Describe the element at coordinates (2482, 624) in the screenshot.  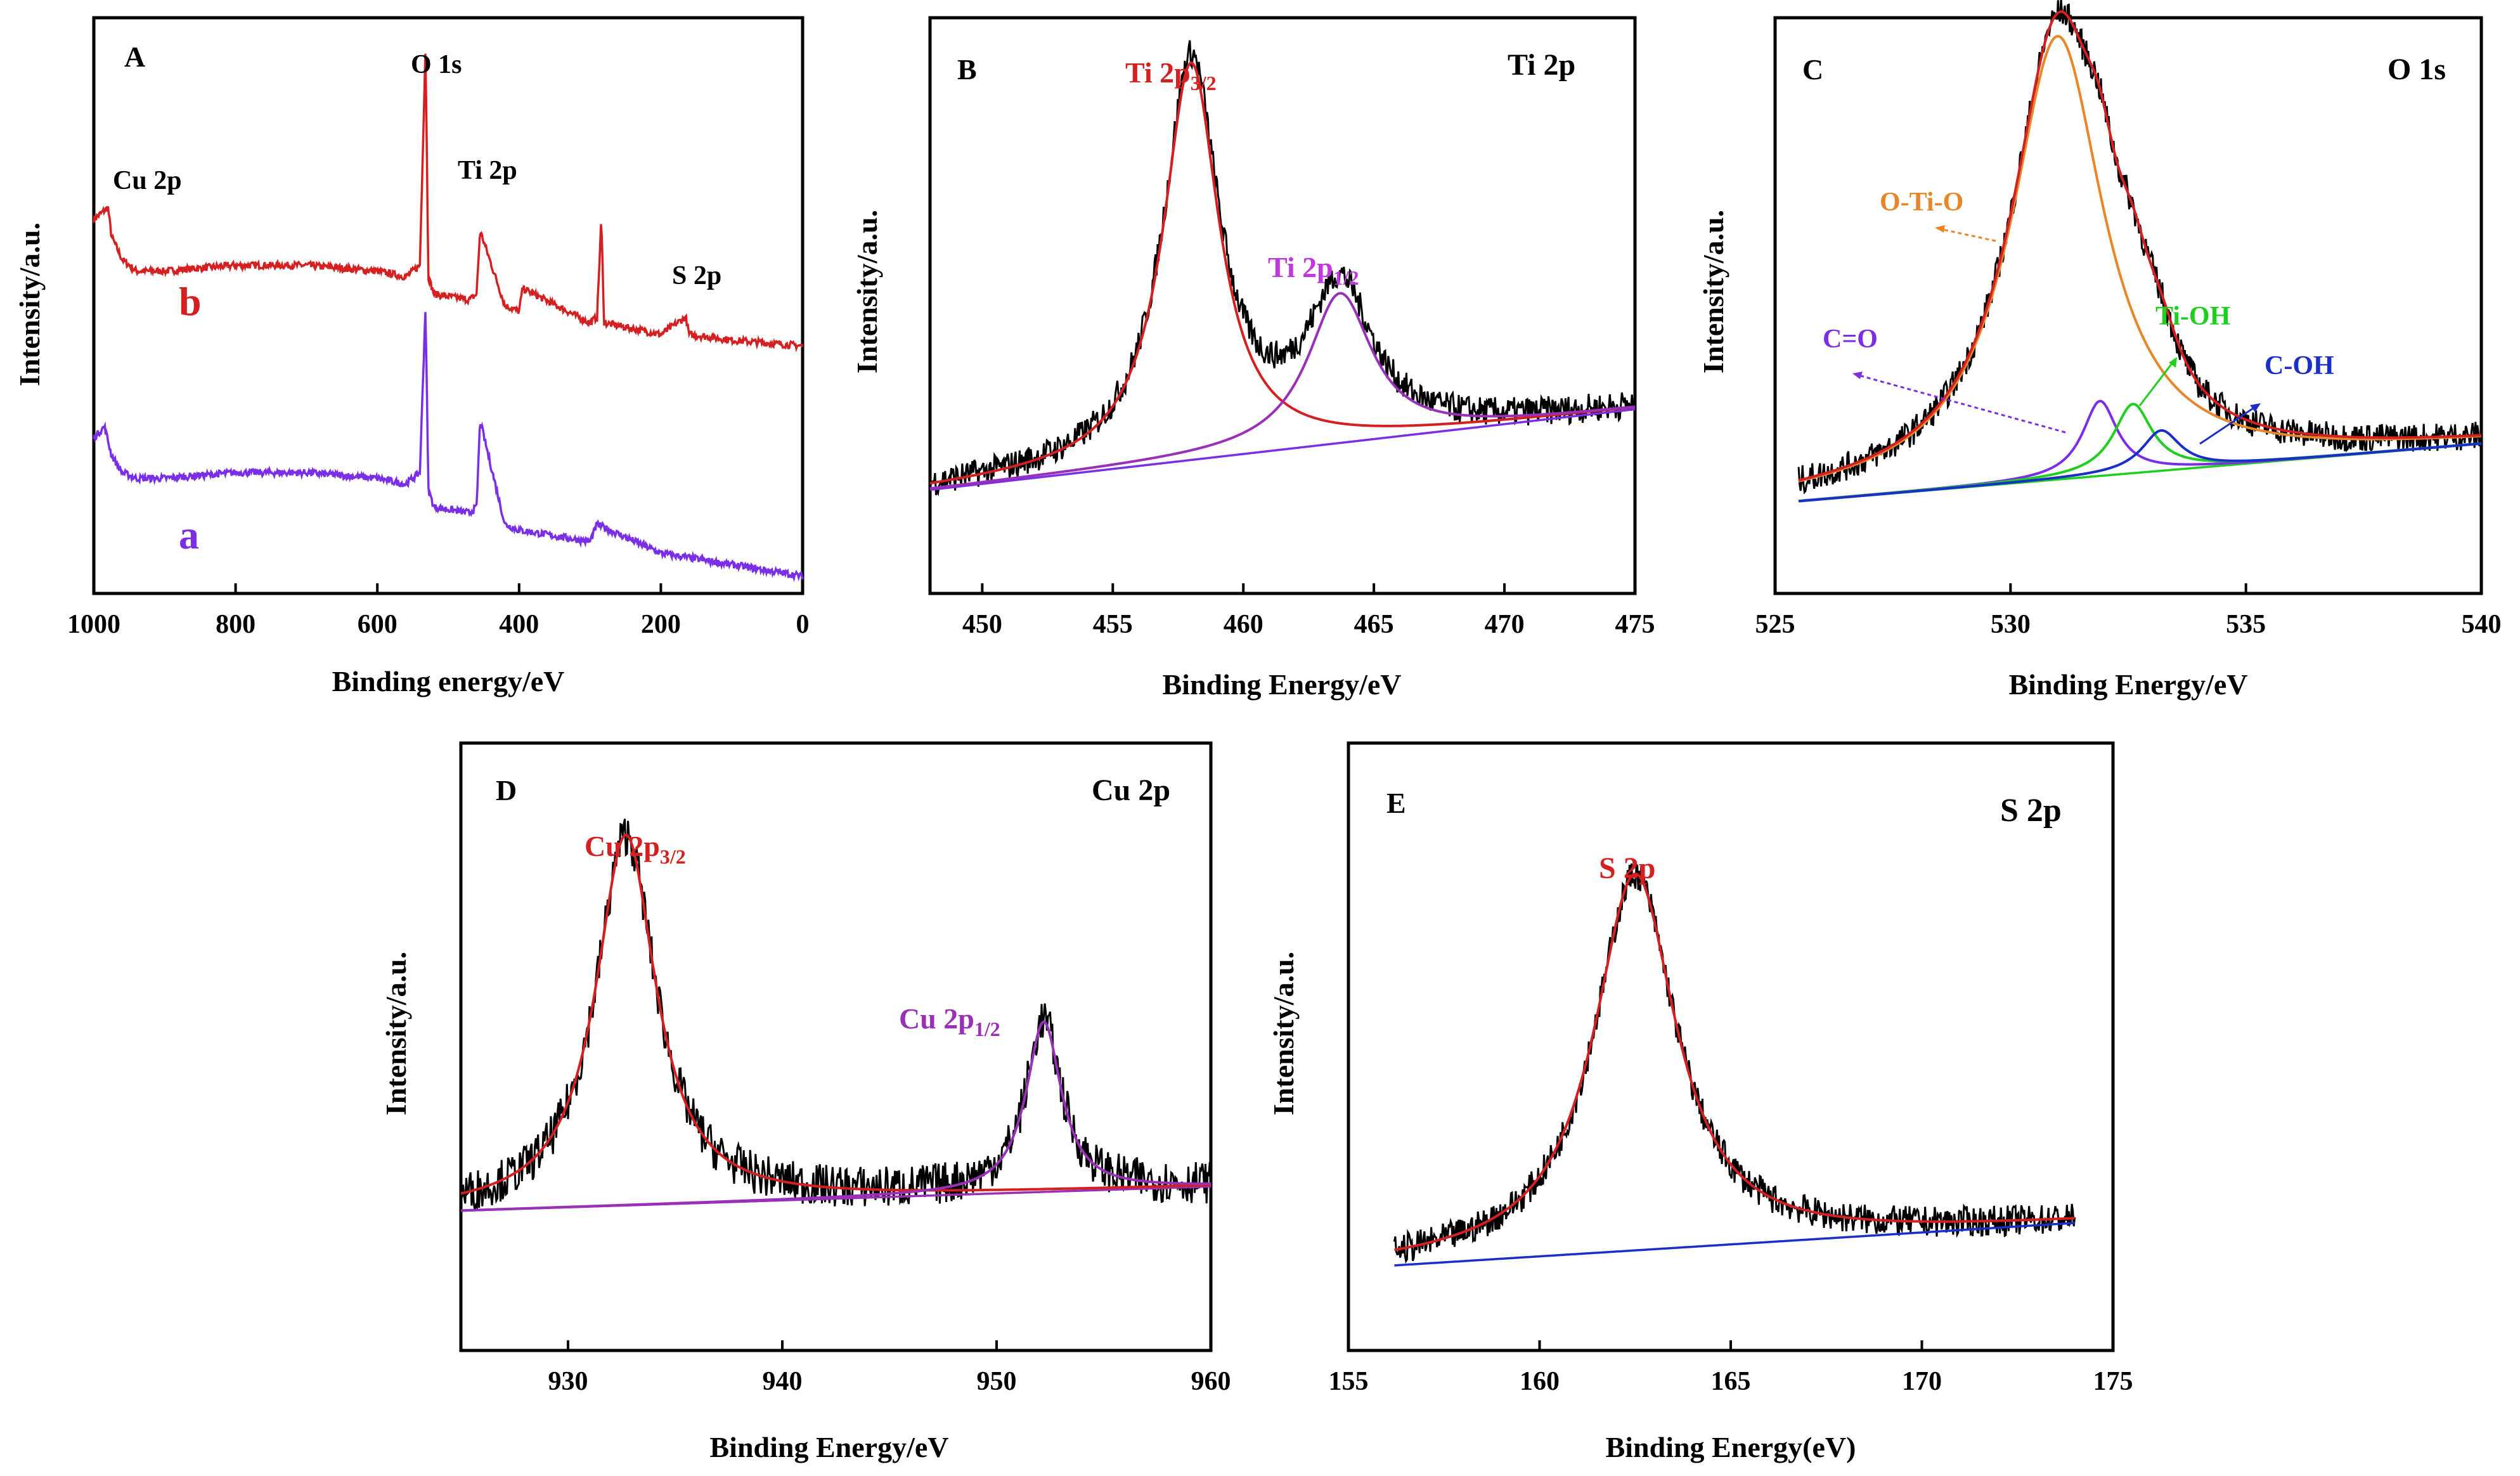
I see `x-tick-label: 540` at that location.